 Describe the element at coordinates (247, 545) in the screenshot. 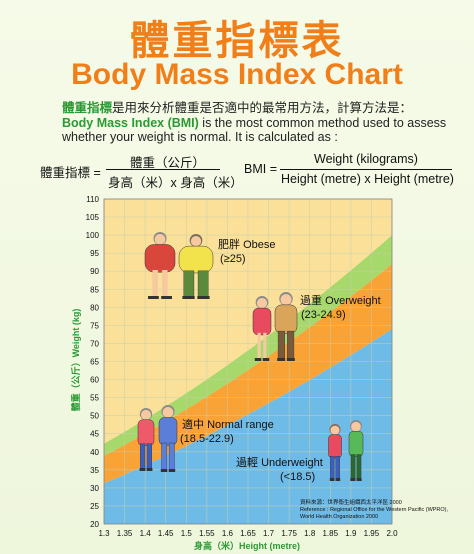

I see `x-axis-label: 身高（米）Height (metre)` at that location.